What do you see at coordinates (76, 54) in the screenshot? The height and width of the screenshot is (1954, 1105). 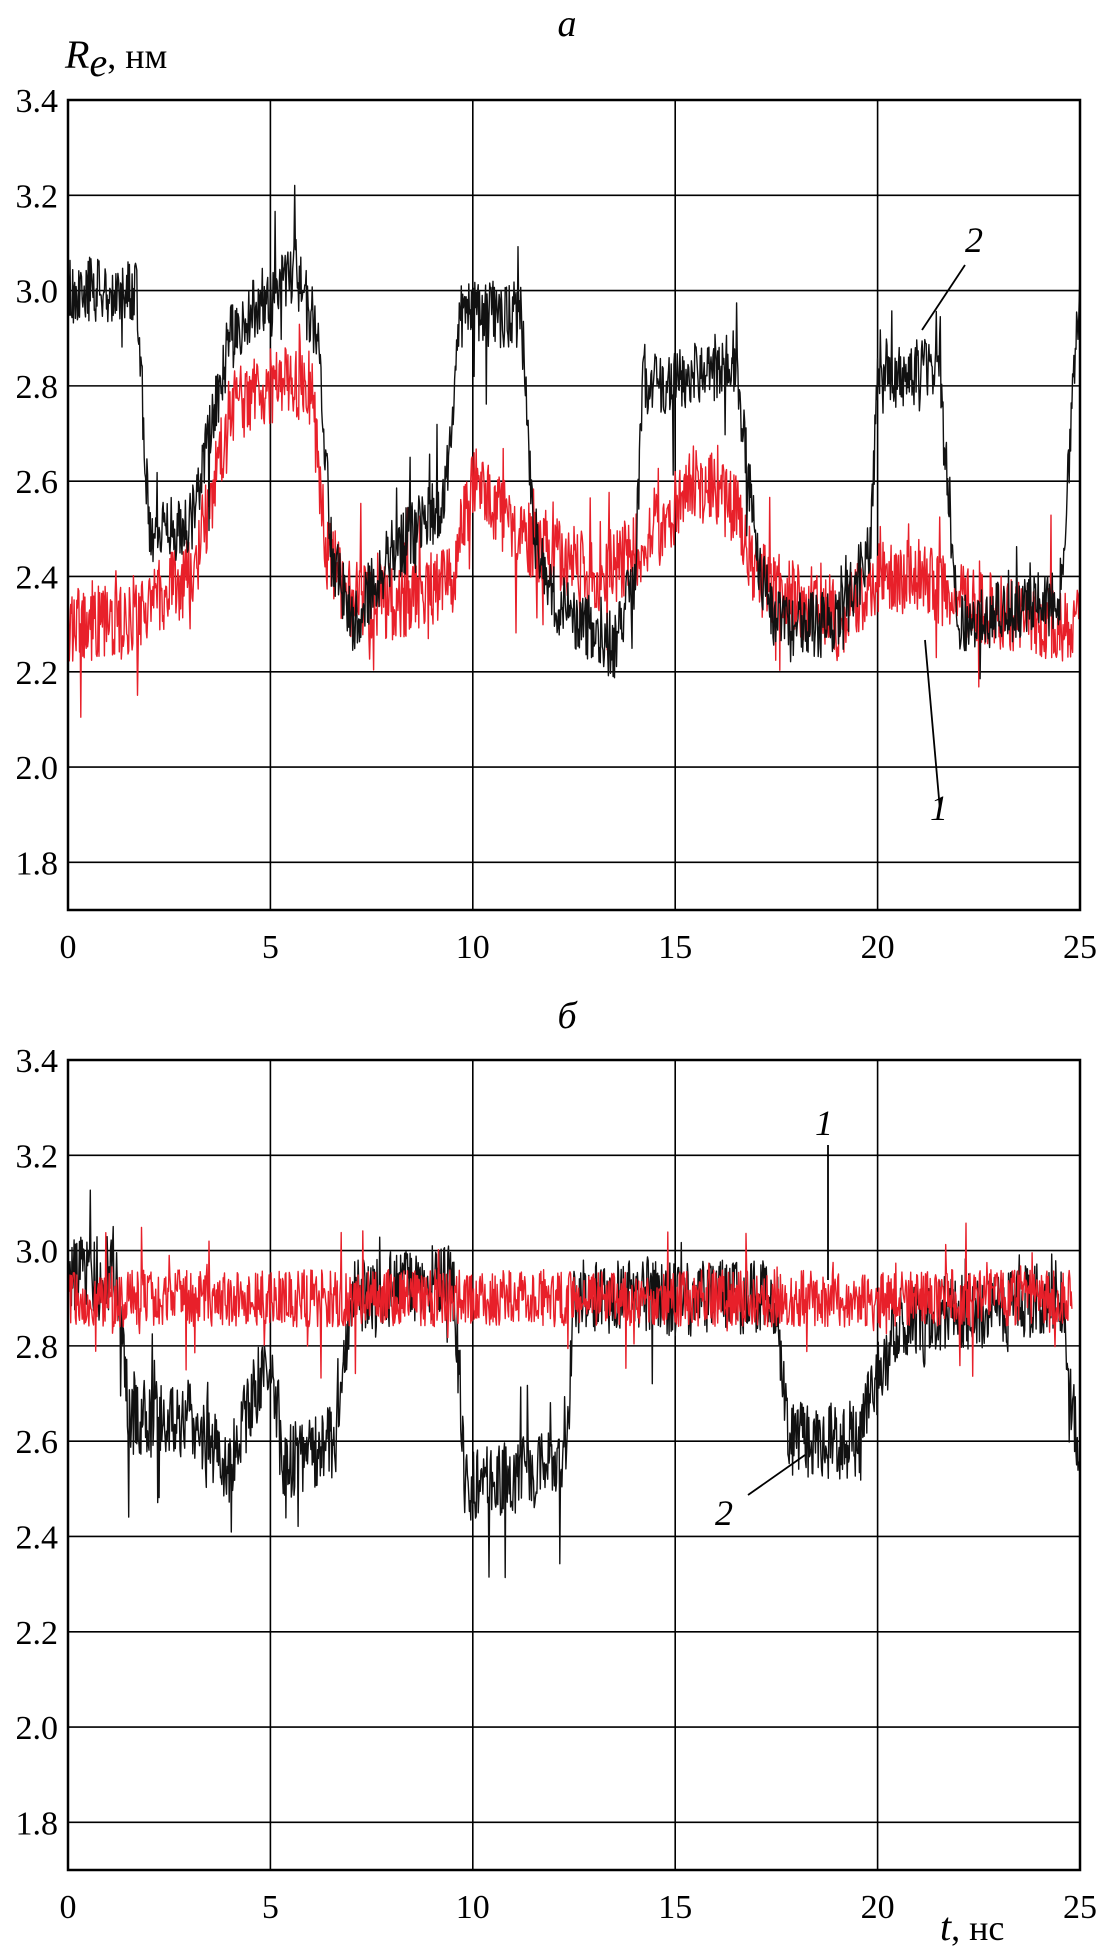 I see `y-axis-symbol: R` at bounding box center [76, 54].